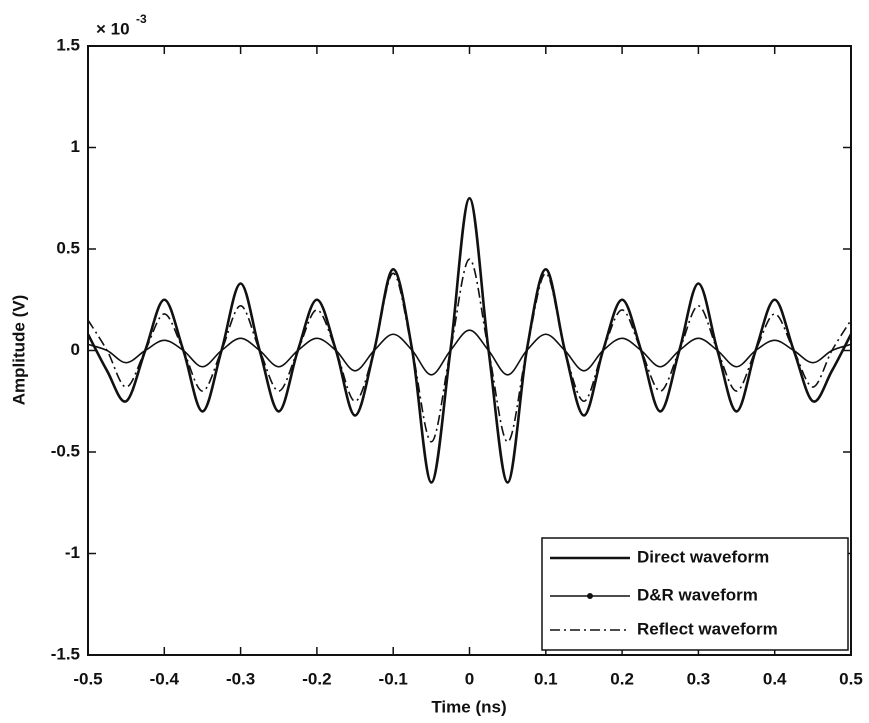 This screenshot has width=869, height=723. What do you see at coordinates (851, 678) in the screenshot?
I see `x-tick-label: 0.5` at bounding box center [851, 678].